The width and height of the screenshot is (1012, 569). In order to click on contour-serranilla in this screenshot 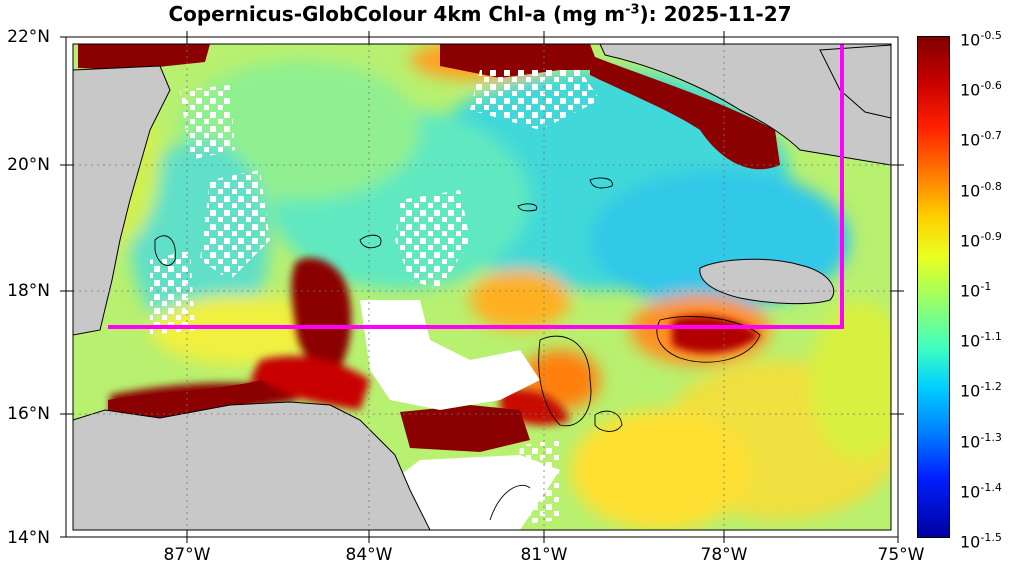, I will do `click(608, 421)`.